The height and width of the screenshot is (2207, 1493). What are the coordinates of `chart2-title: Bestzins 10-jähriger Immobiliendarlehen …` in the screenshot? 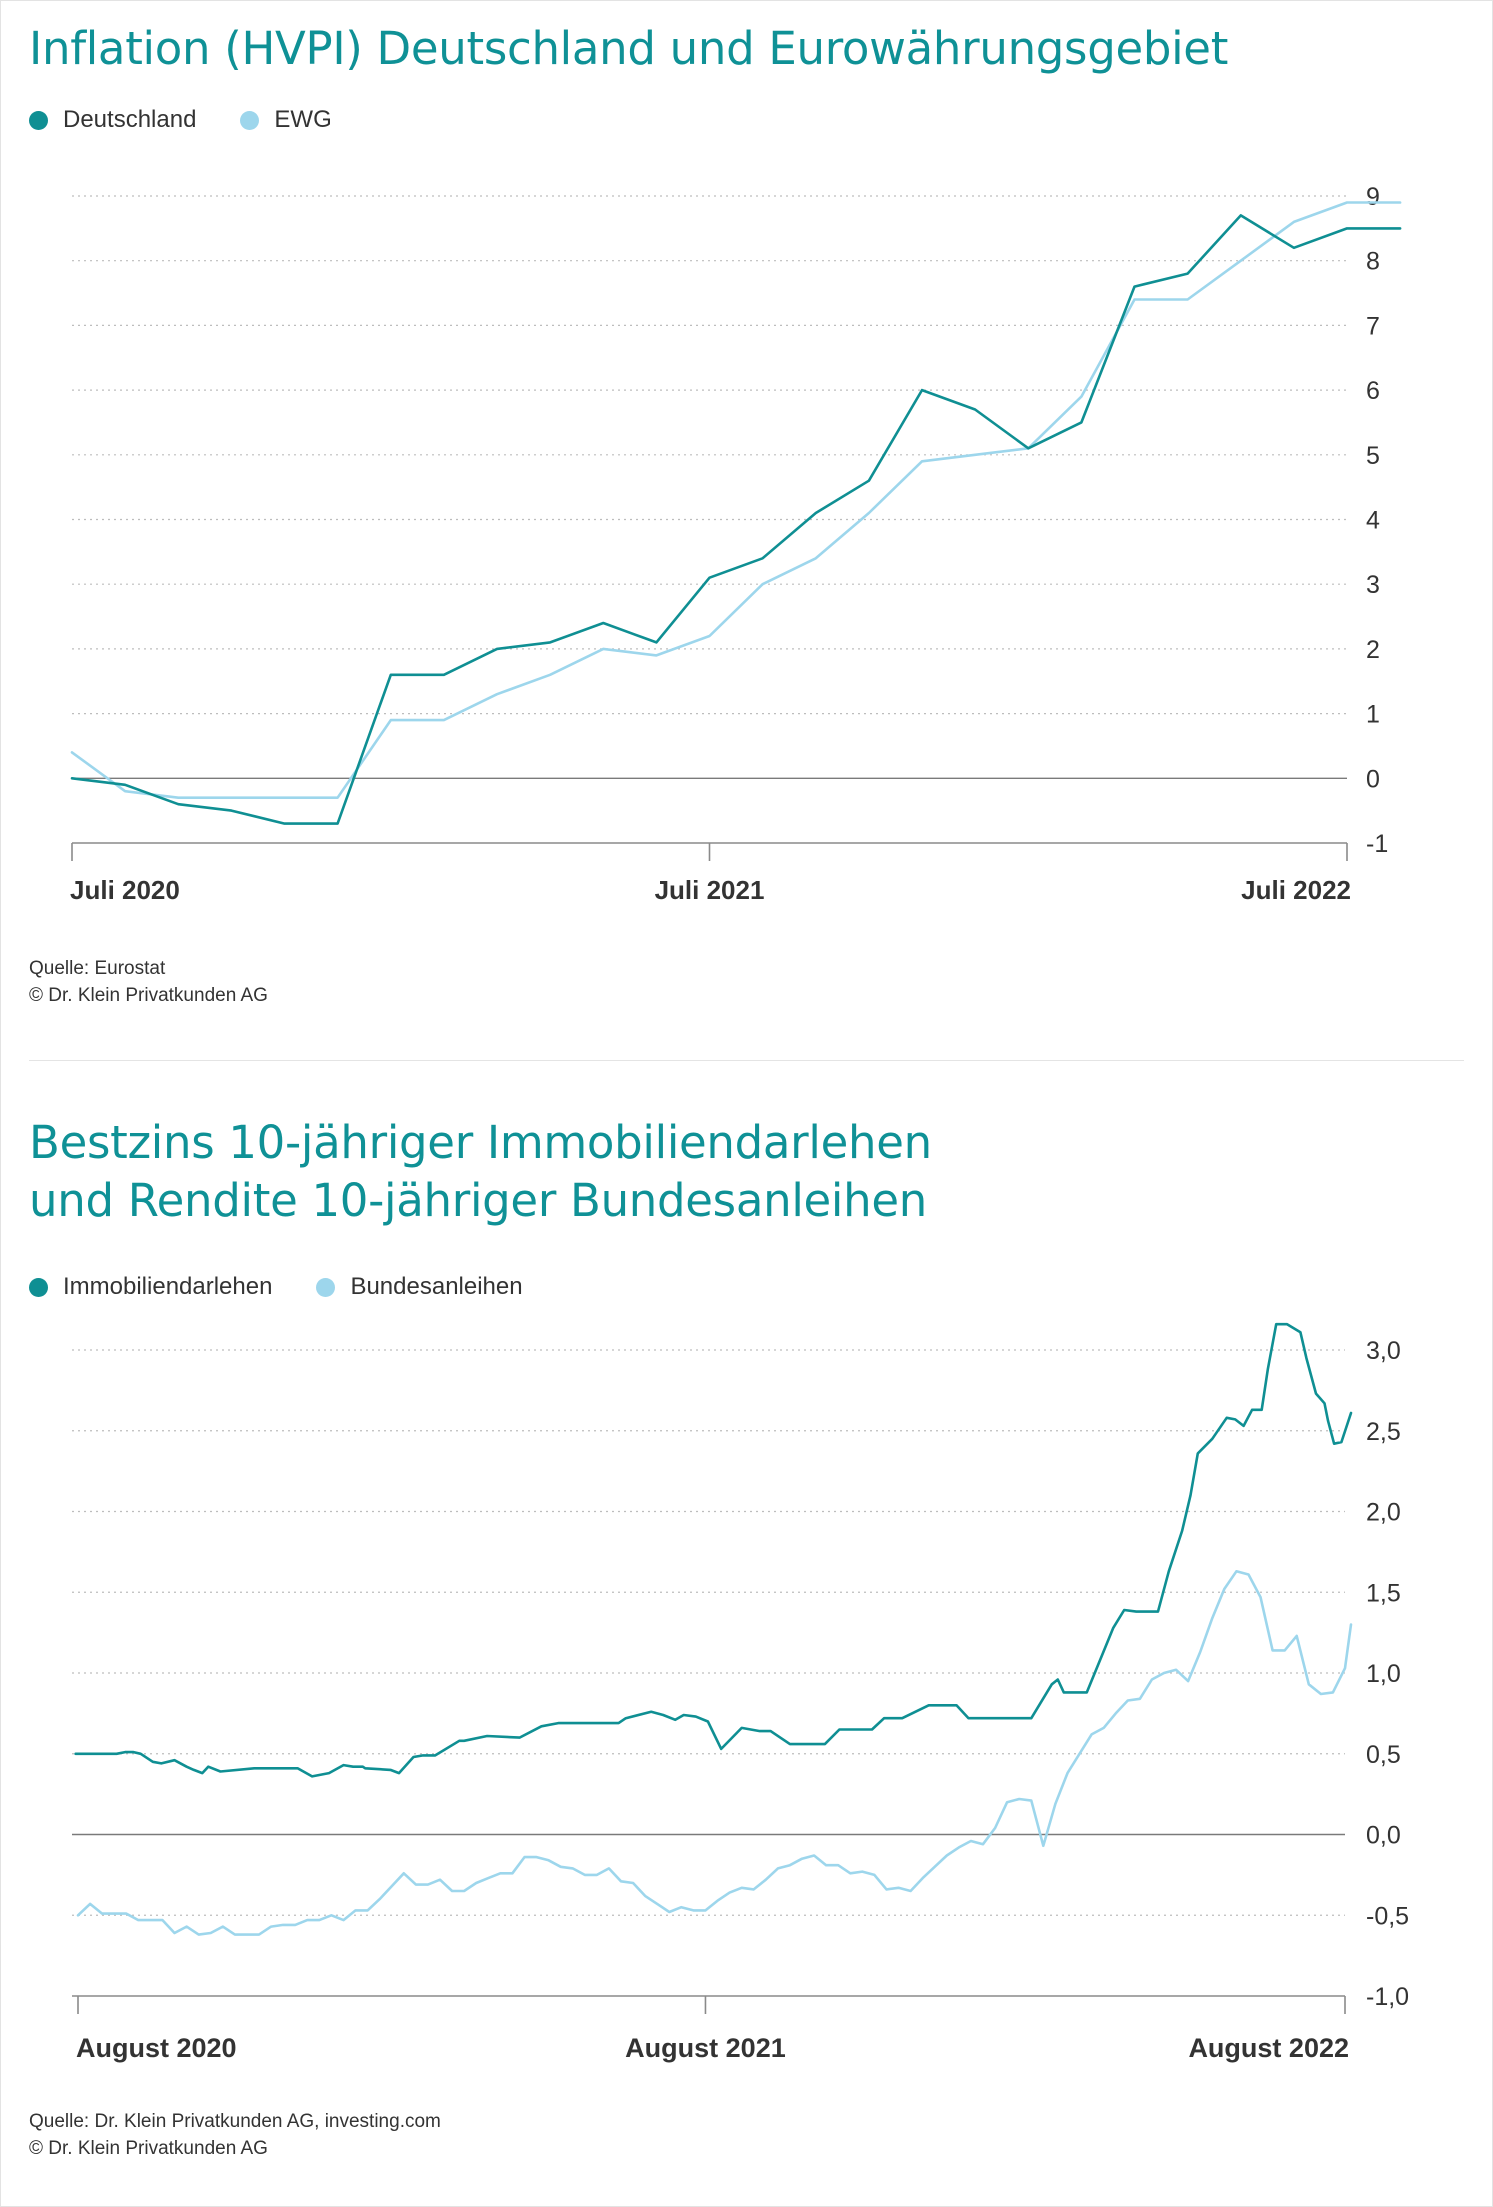 It's located at (480, 1172).